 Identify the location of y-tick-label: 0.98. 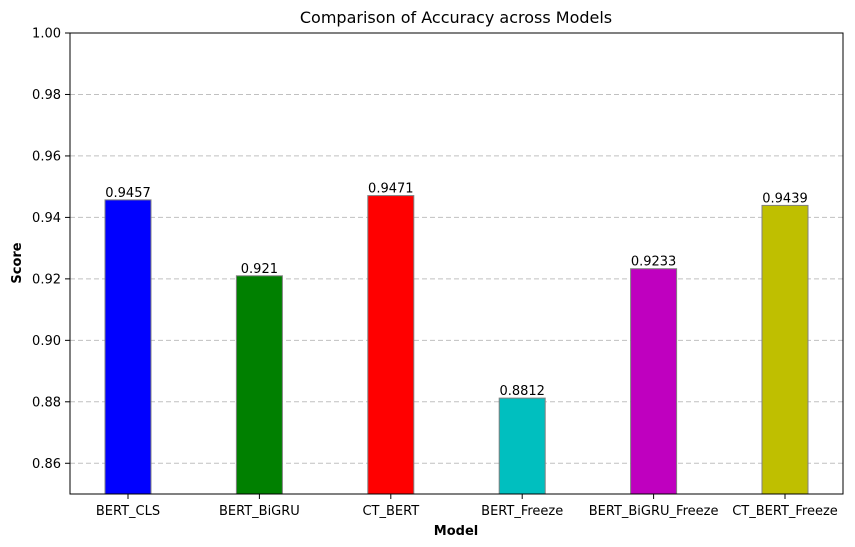
(46, 95).